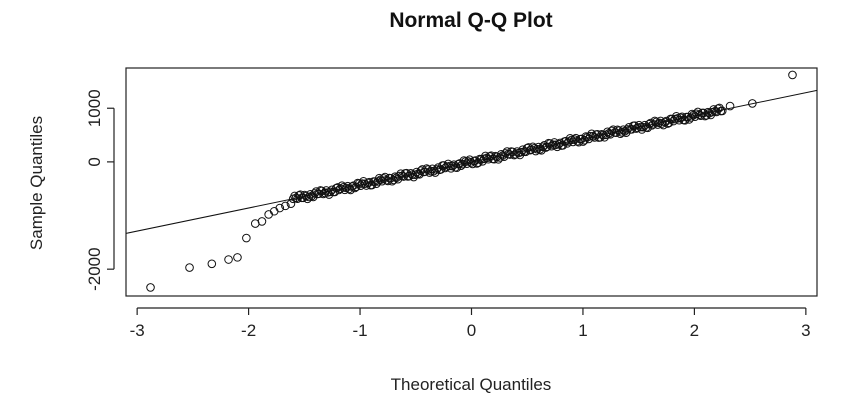 The width and height of the screenshot is (847, 408). What do you see at coordinates (582, 330) in the screenshot?
I see `x-tick-label: 1` at bounding box center [582, 330].